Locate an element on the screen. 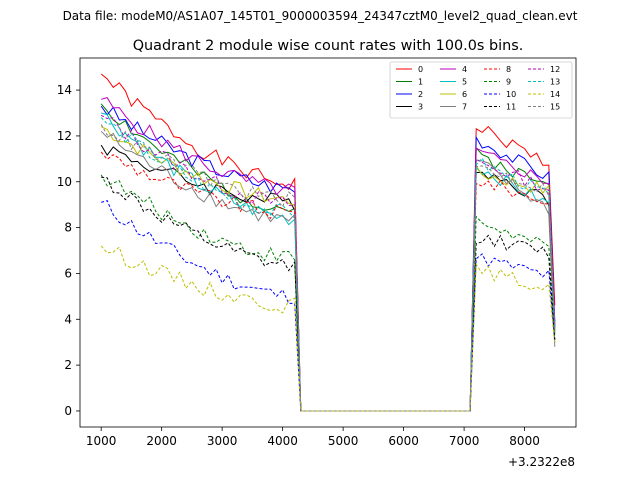 This screenshot has height=480, width=640. y-tick-label: 4 is located at coordinates (68, 319).